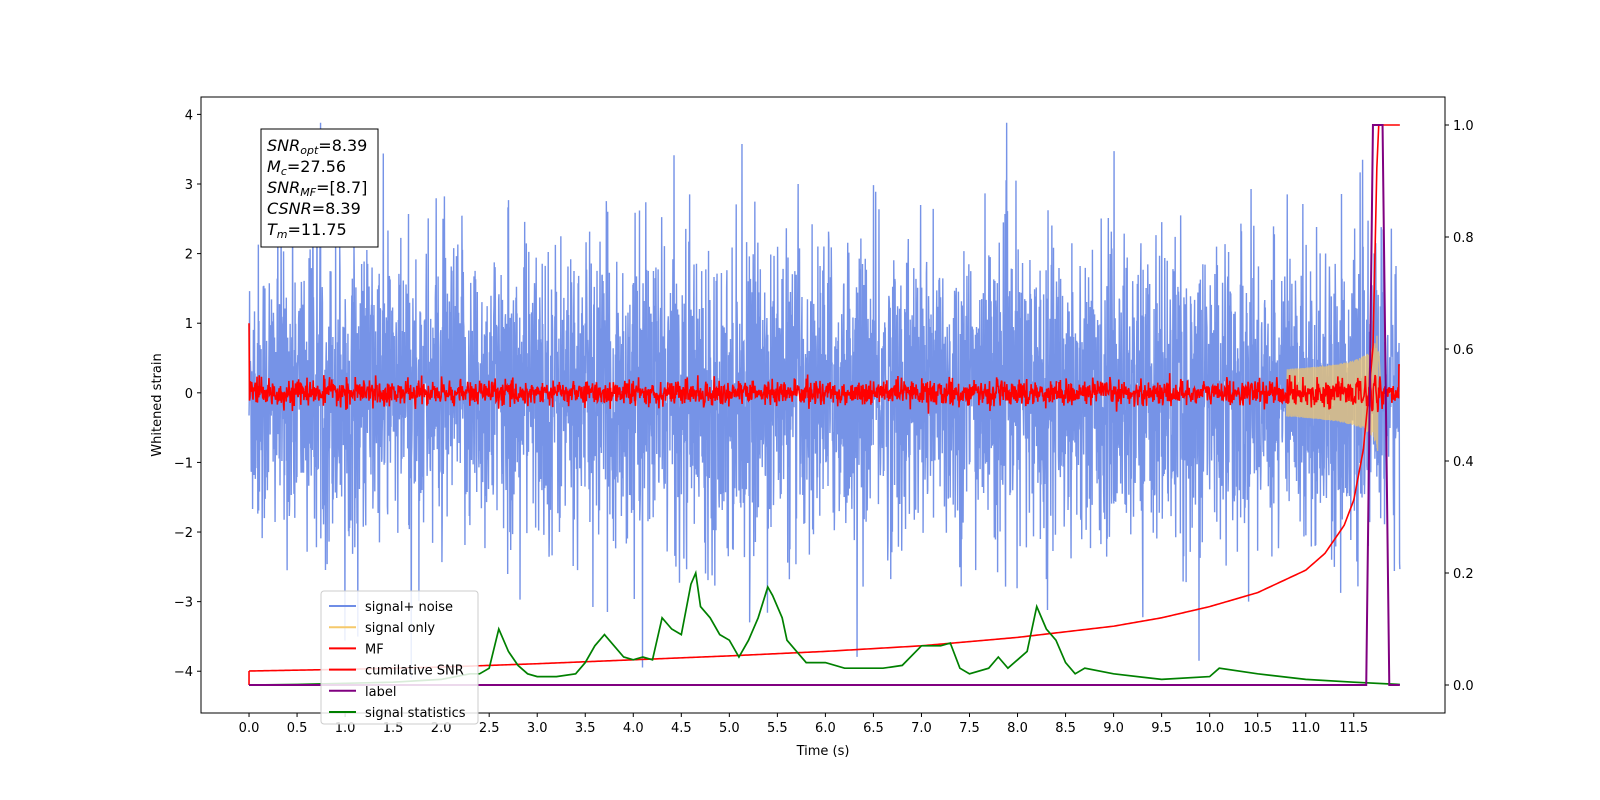 Image resolution: width=1600 pixels, height=800 pixels. I want to click on y-tick-label-left: 4, so click(189, 115).